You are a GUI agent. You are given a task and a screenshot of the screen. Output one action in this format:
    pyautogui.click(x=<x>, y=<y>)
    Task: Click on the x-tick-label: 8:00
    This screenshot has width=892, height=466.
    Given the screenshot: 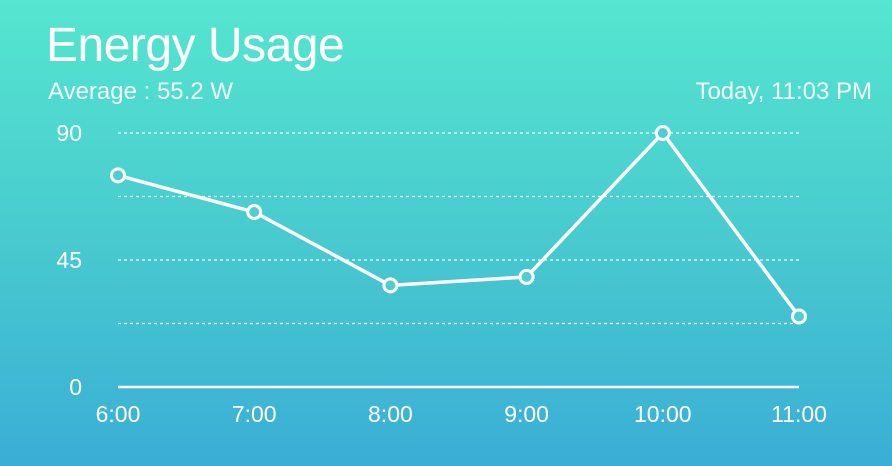 What is the action you would take?
    pyautogui.click(x=390, y=414)
    